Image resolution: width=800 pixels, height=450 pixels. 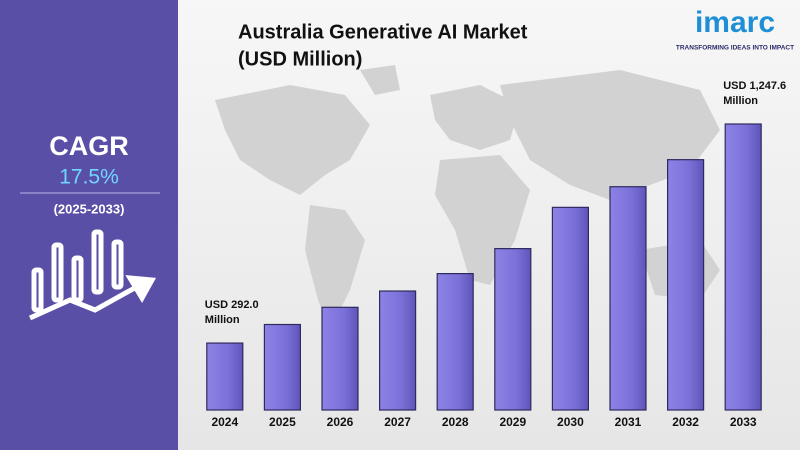 What do you see at coordinates (685, 422) in the screenshot?
I see `x-tick-label: 2032` at bounding box center [685, 422].